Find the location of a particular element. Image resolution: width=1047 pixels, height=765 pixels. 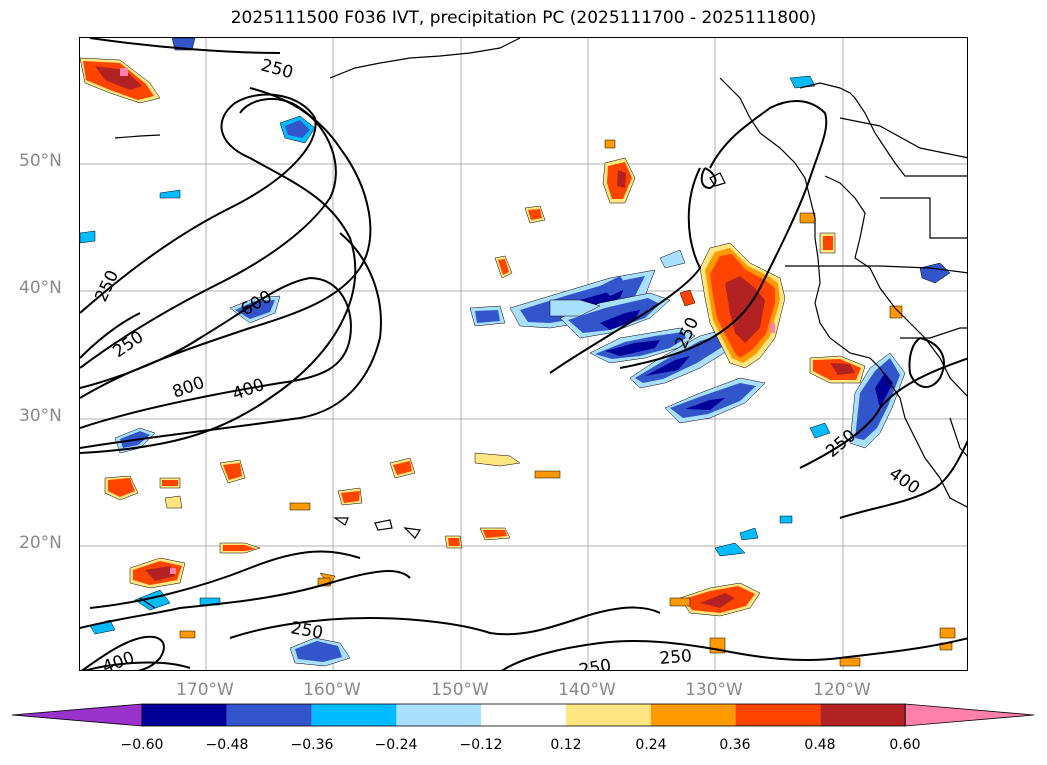

latitude-label: 30°N is located at coordinates (40, 416).